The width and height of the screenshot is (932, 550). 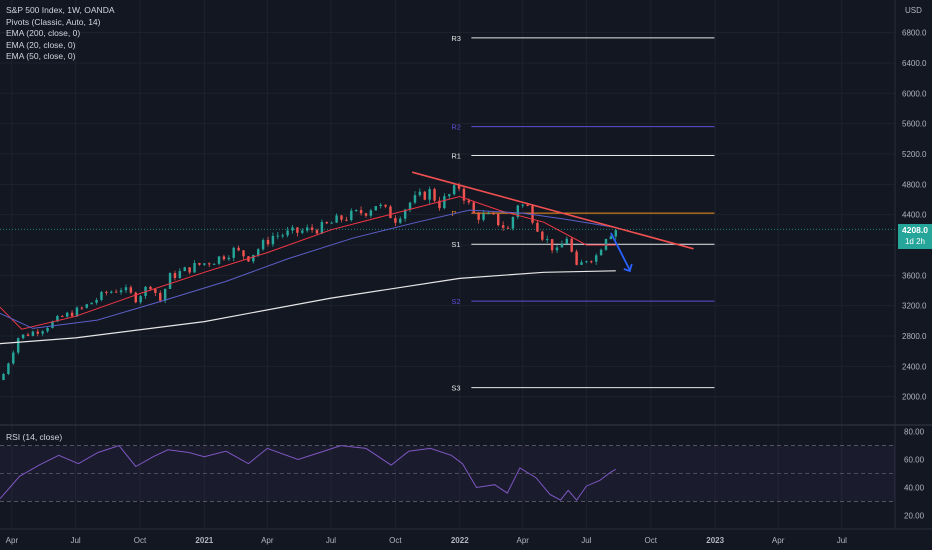 What do you see at coordinates (41, 44) in the screenshot?
I see `ema20-indicator-label: EMA (20, close, 0)` at bounding box center [41, 44].